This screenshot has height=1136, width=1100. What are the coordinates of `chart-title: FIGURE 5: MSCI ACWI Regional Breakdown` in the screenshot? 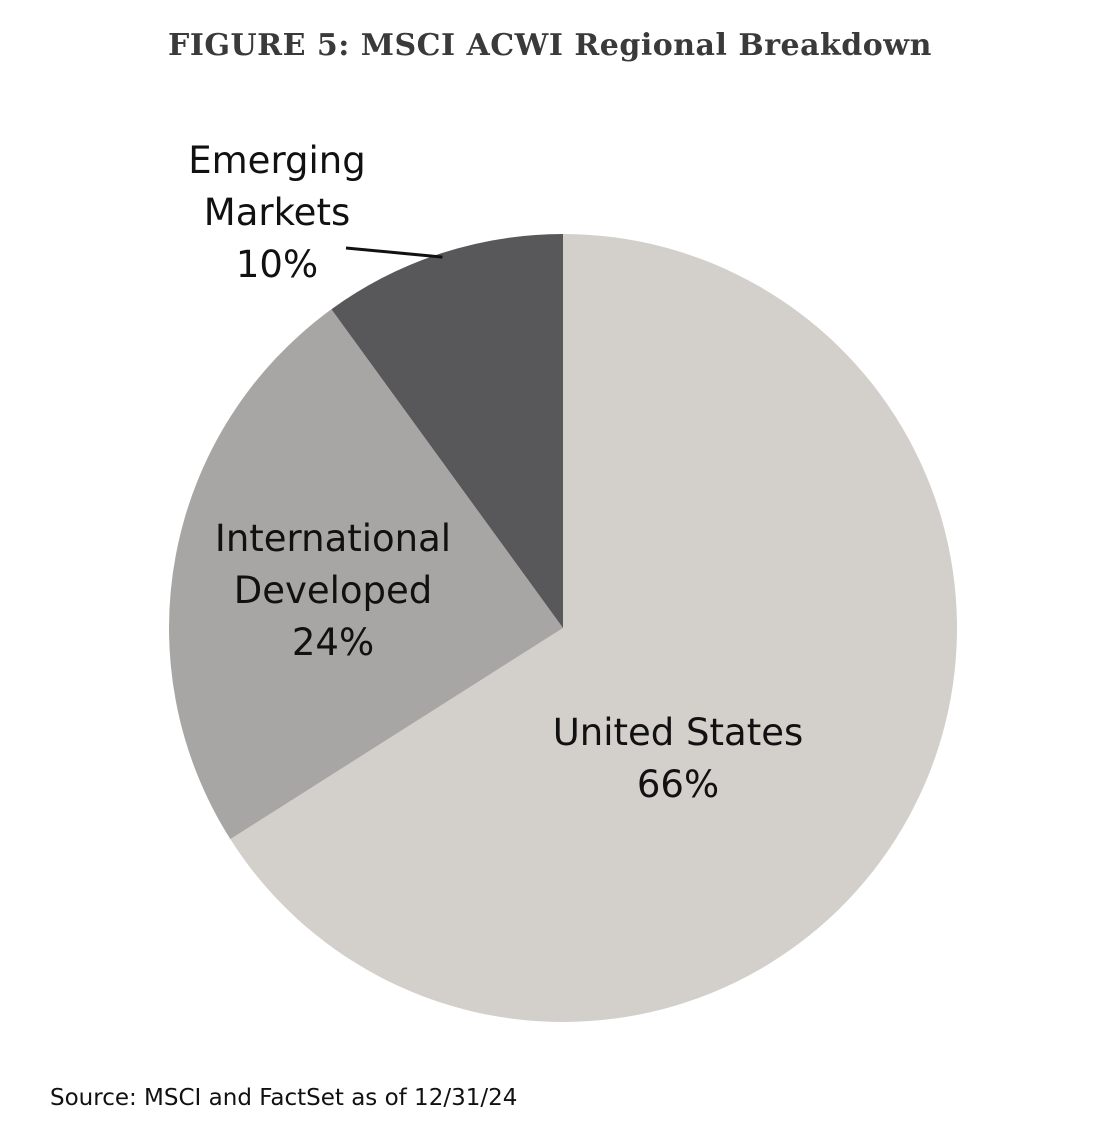 It's located at (550, 45).